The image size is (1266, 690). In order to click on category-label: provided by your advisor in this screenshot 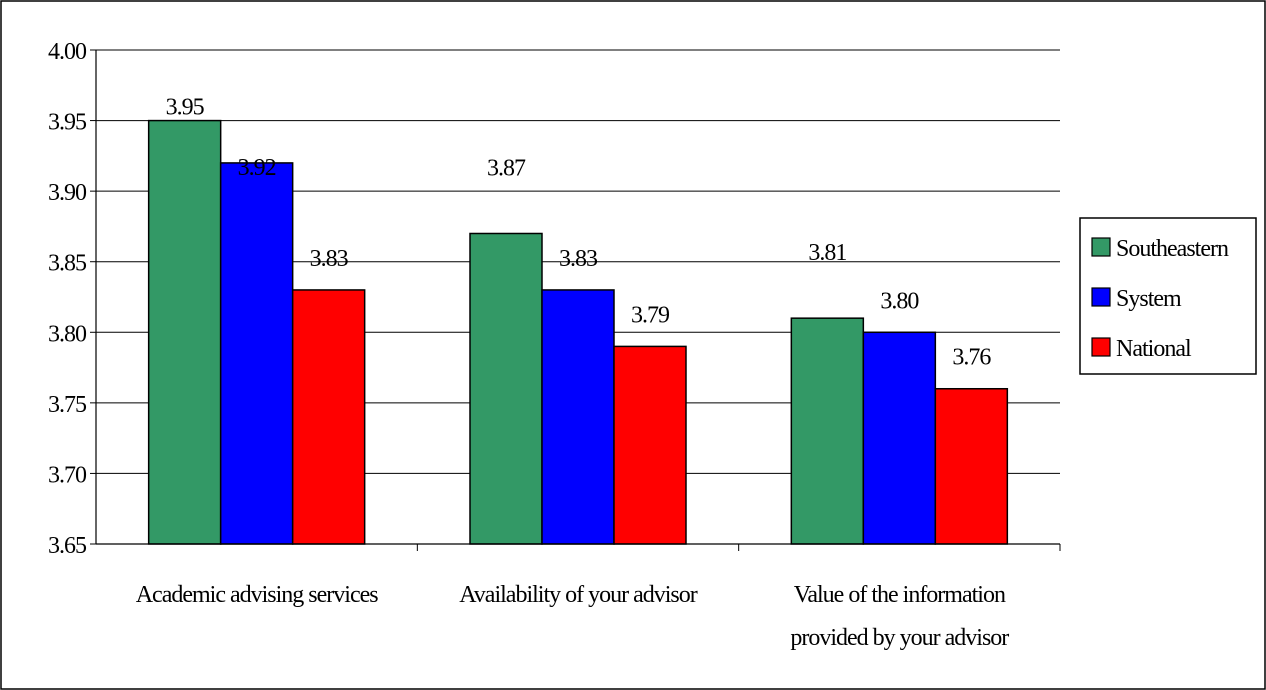, I will do `click(899, 638)`.